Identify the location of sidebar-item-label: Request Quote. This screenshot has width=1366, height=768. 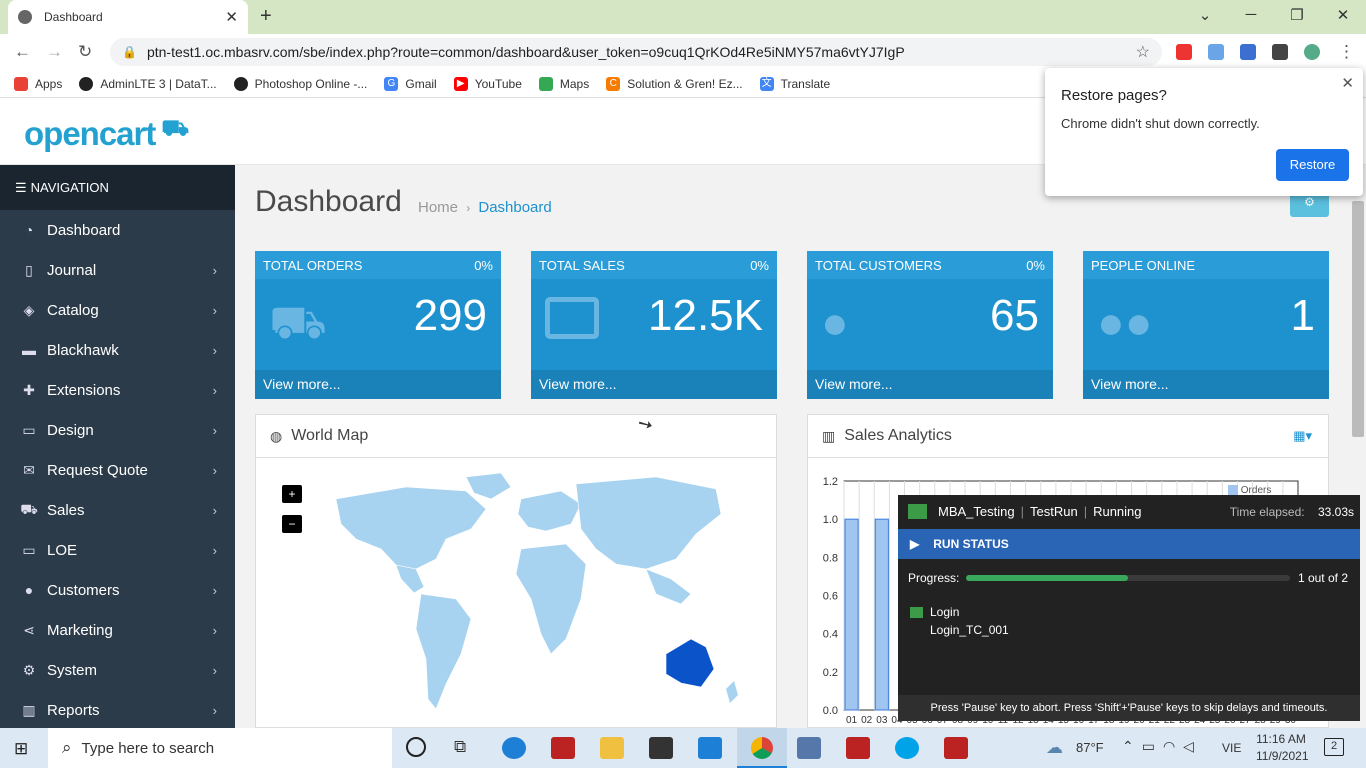
(97, 470).